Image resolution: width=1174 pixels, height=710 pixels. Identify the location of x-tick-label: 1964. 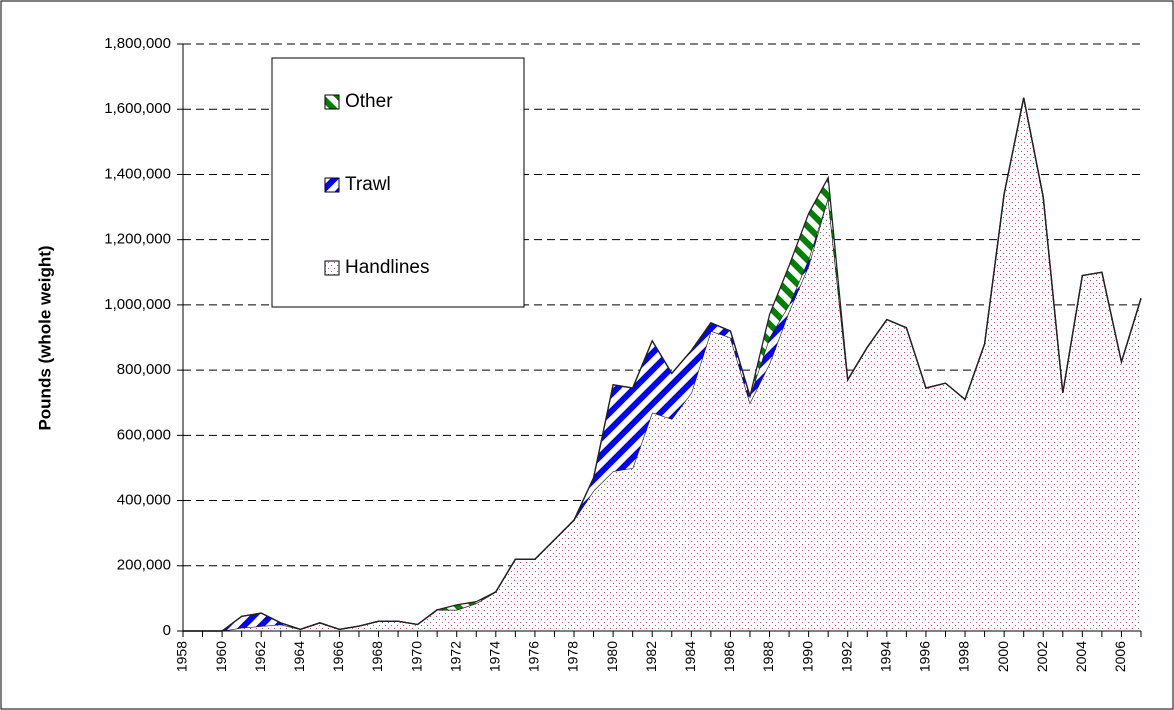
(299, 656).